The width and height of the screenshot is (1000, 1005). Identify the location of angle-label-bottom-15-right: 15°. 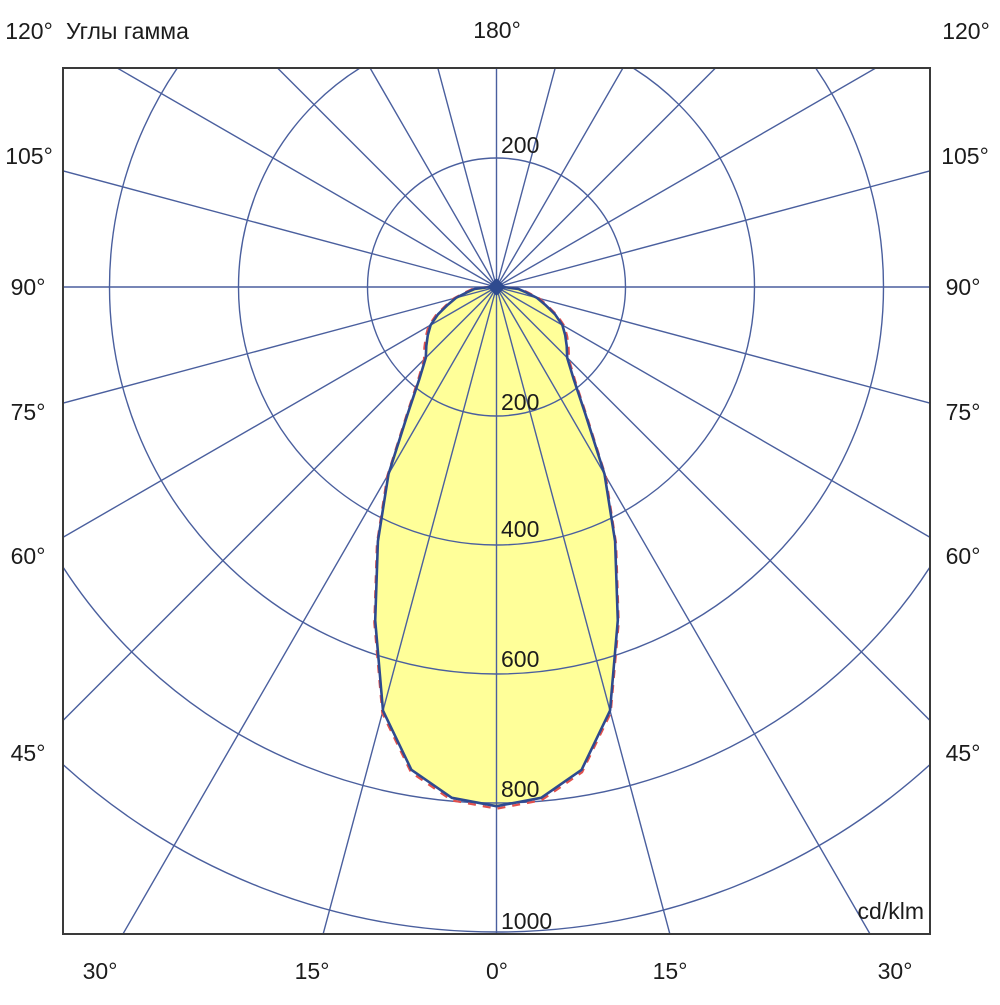
(670, 971).